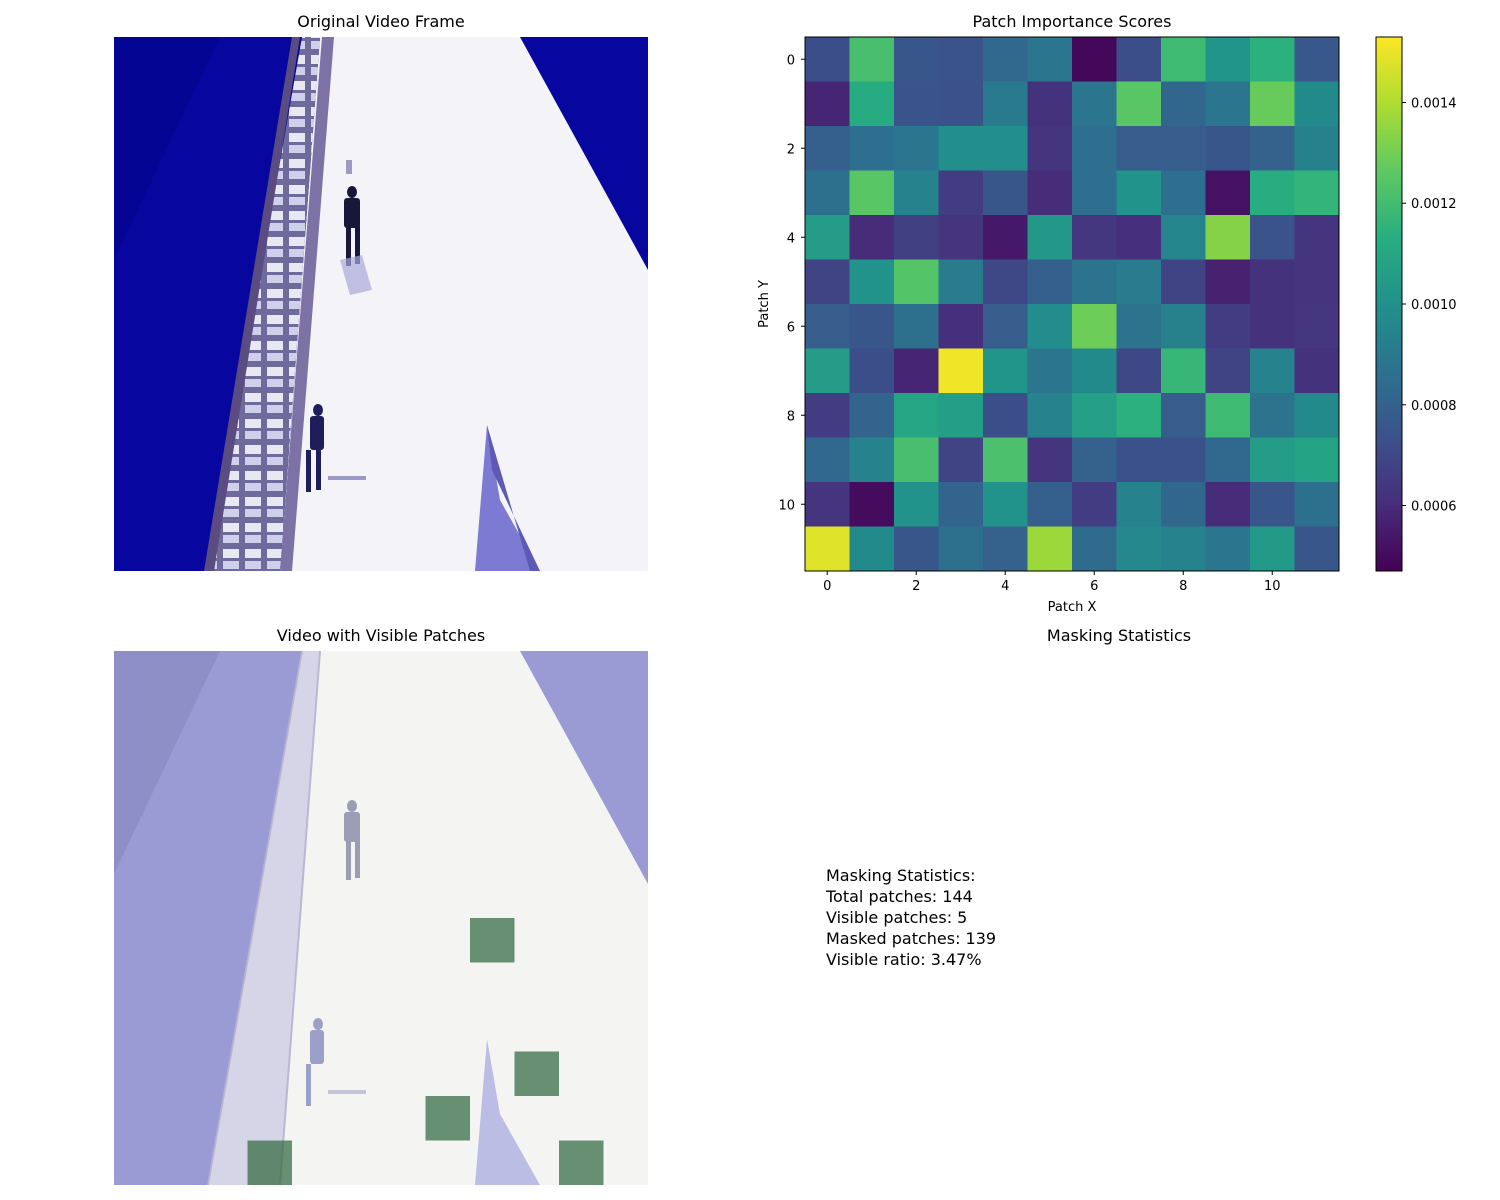 Image resolution: width=1500 pixels, height=1200 pixels. What do you see at coordinates (1183, 586) in the screenshot?
I see `x-tick-label: 8` at bounding box center [1183, 586].